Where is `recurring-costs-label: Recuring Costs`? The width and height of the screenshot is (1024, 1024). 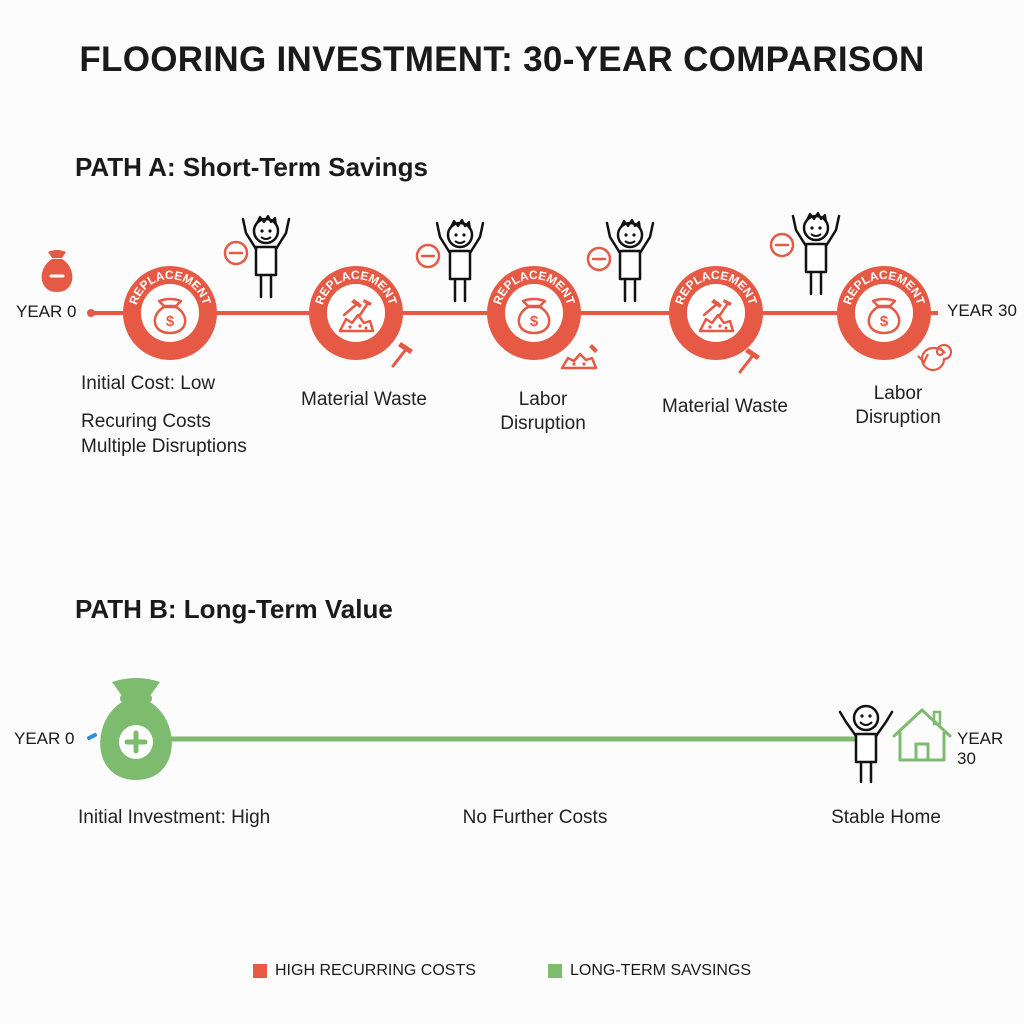
recurring-costs-label: Recuring Costs is located at coordinates (146, 421).